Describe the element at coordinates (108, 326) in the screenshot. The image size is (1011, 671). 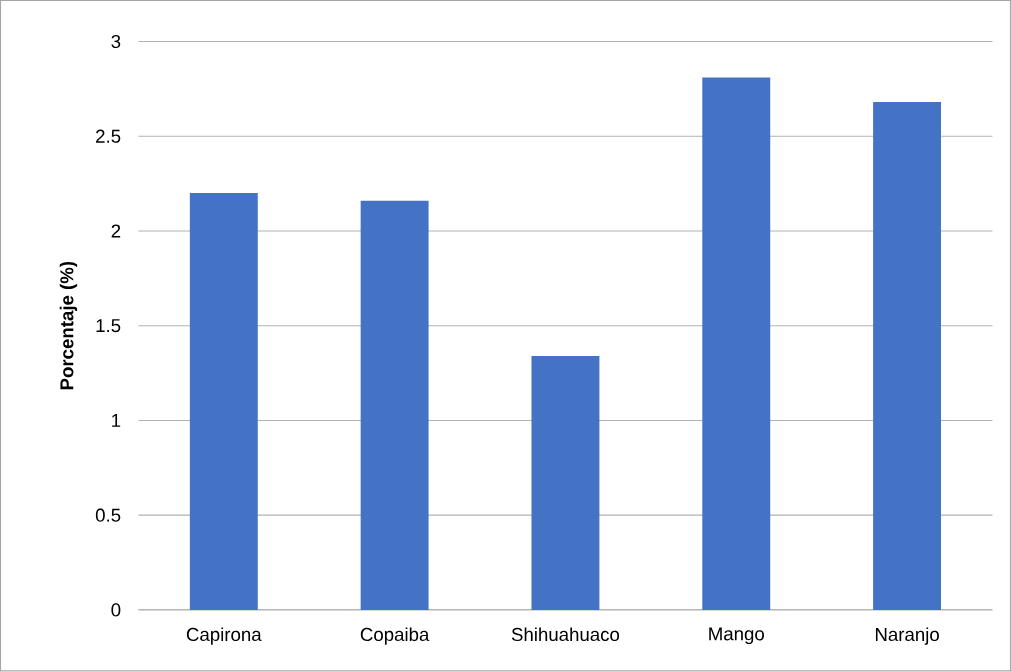
I see `y-tick-label: 1.5` at that location.